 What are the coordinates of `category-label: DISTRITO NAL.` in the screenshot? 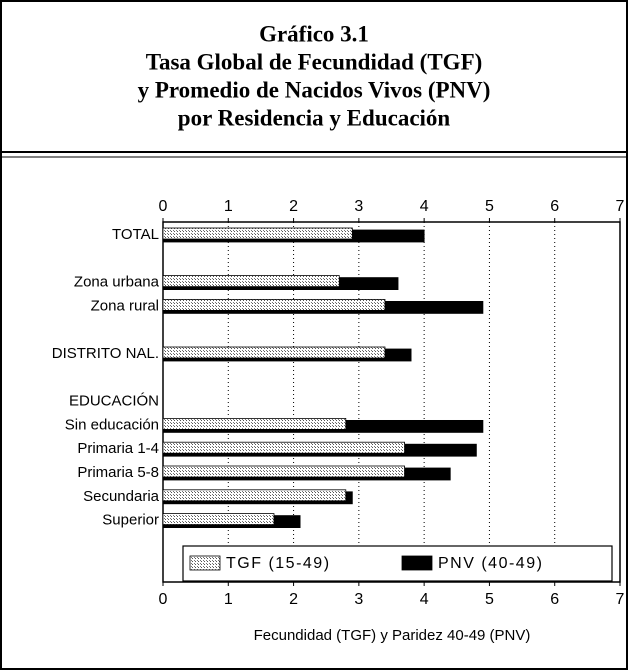 It's located at (105, 353).